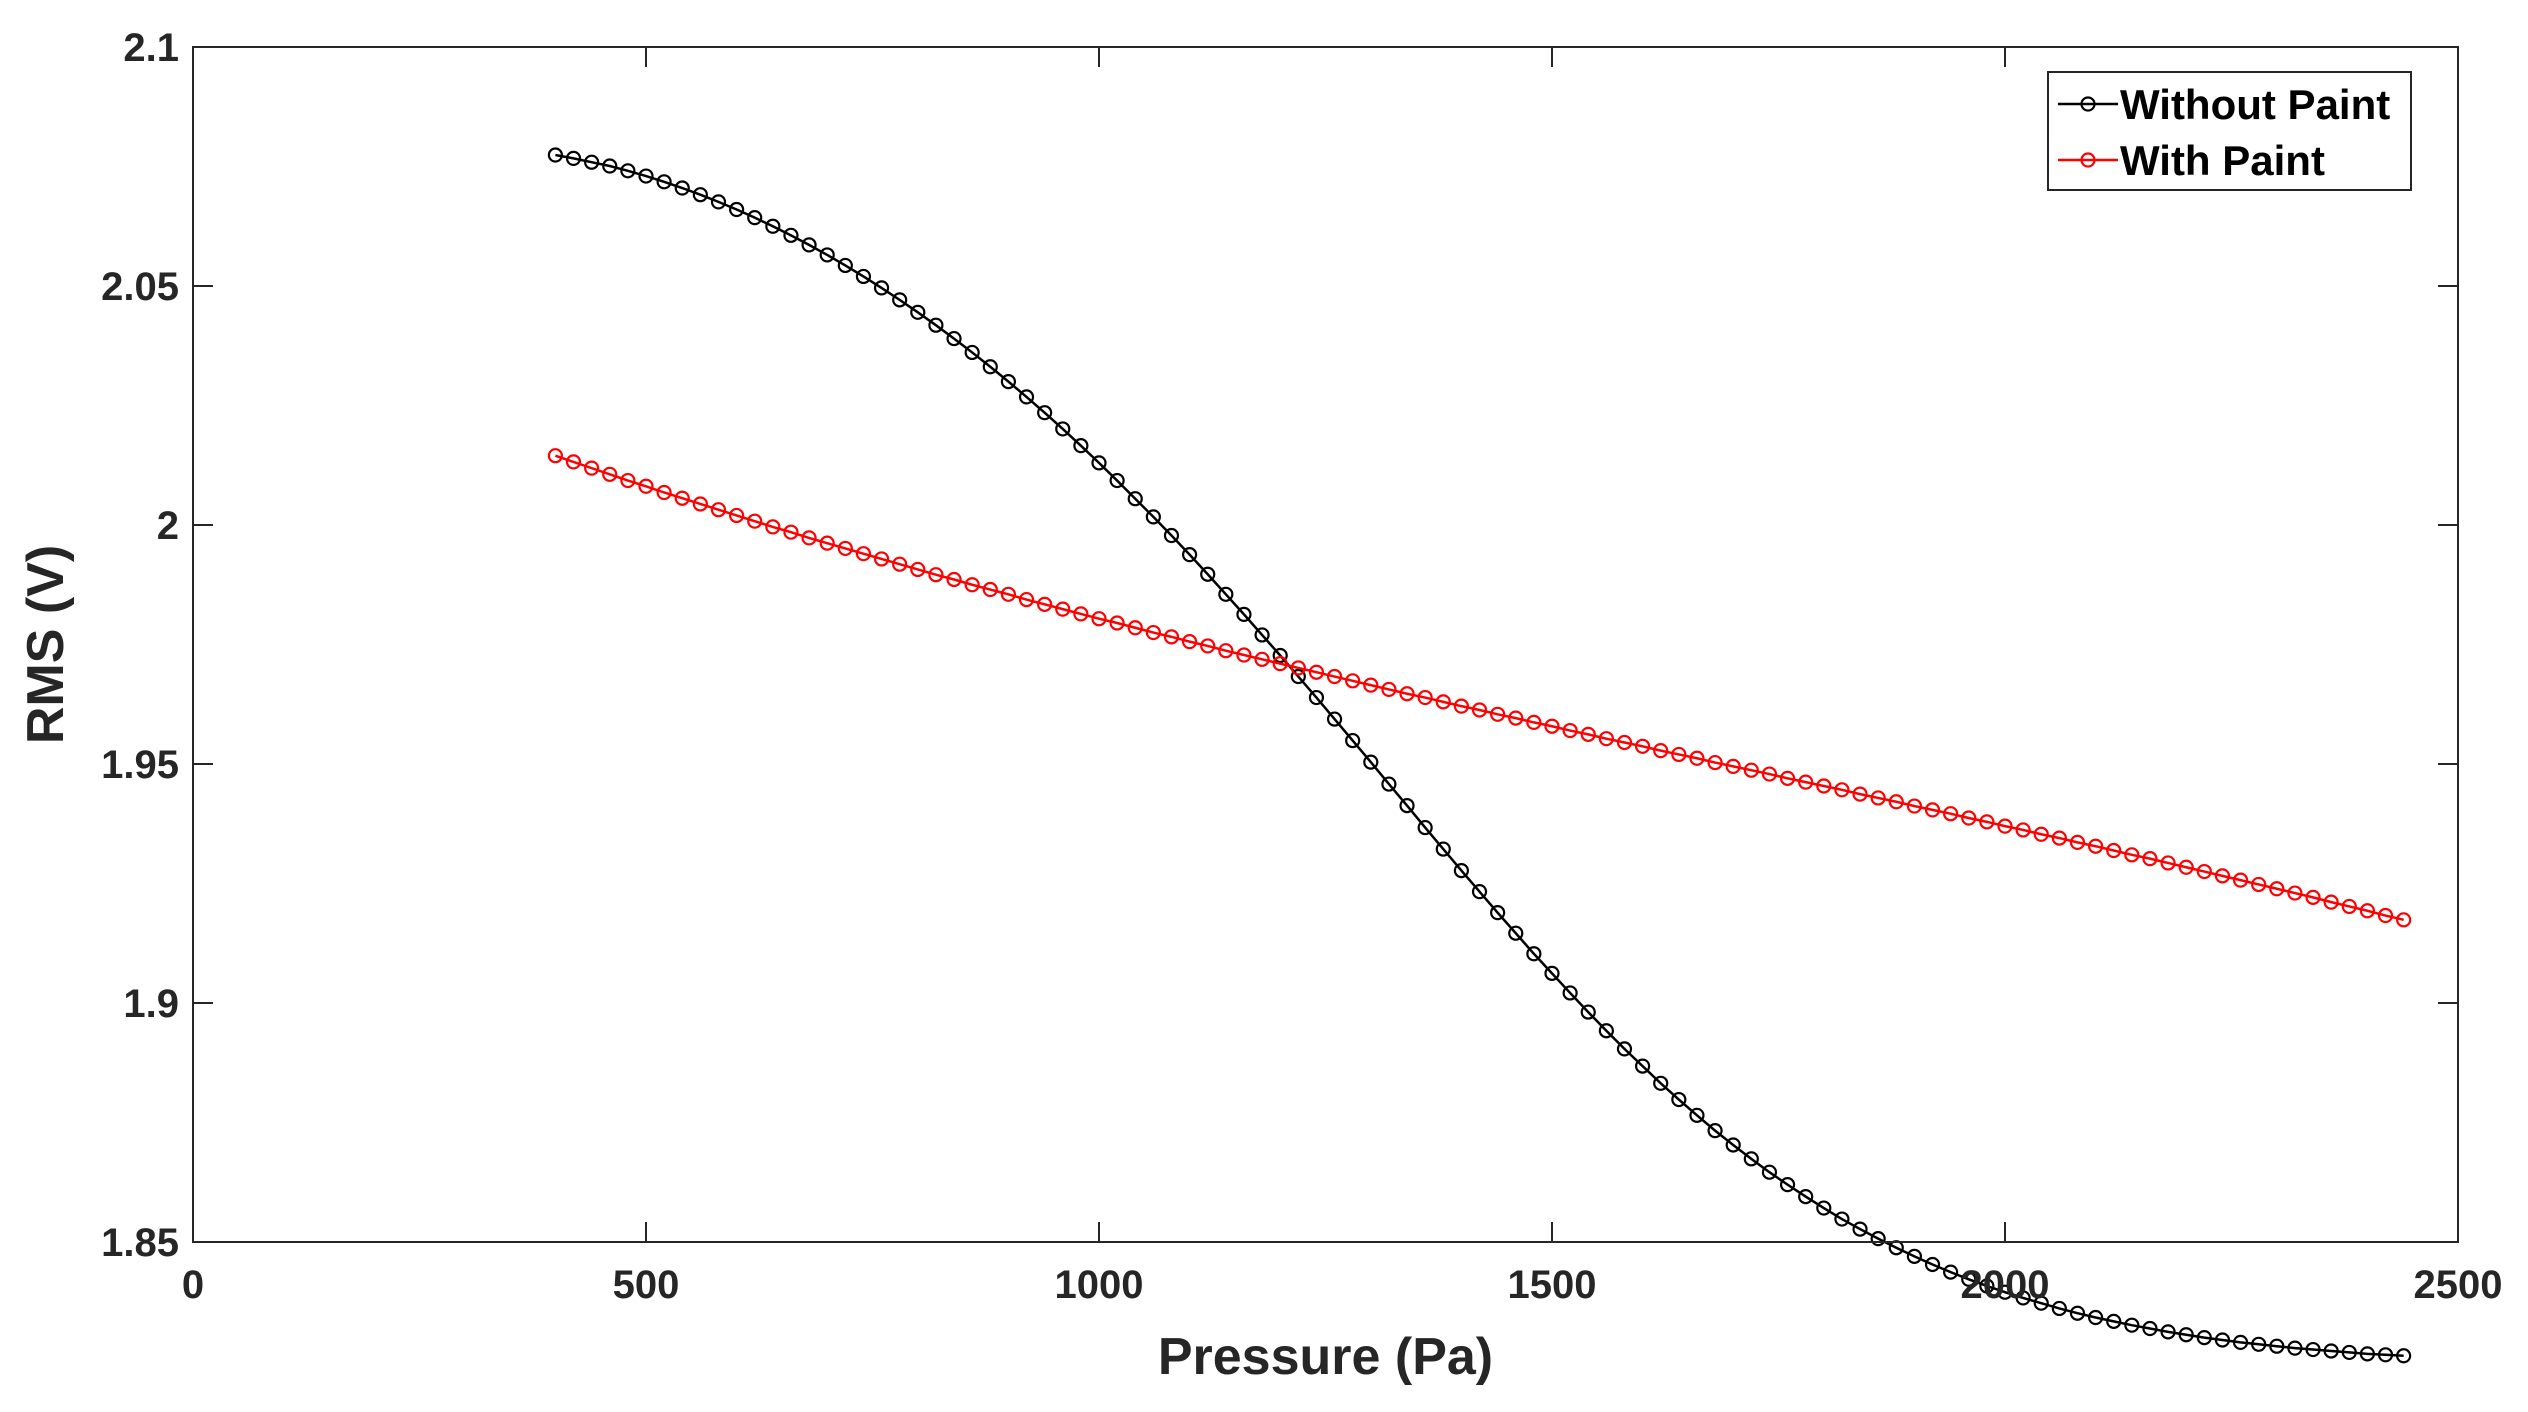 The height and width of the screenshot is (1412, 2528). Describe the element at coordinates (1552, 1285) in the screenshot. I see `x-tick-label: 1500` at that location.